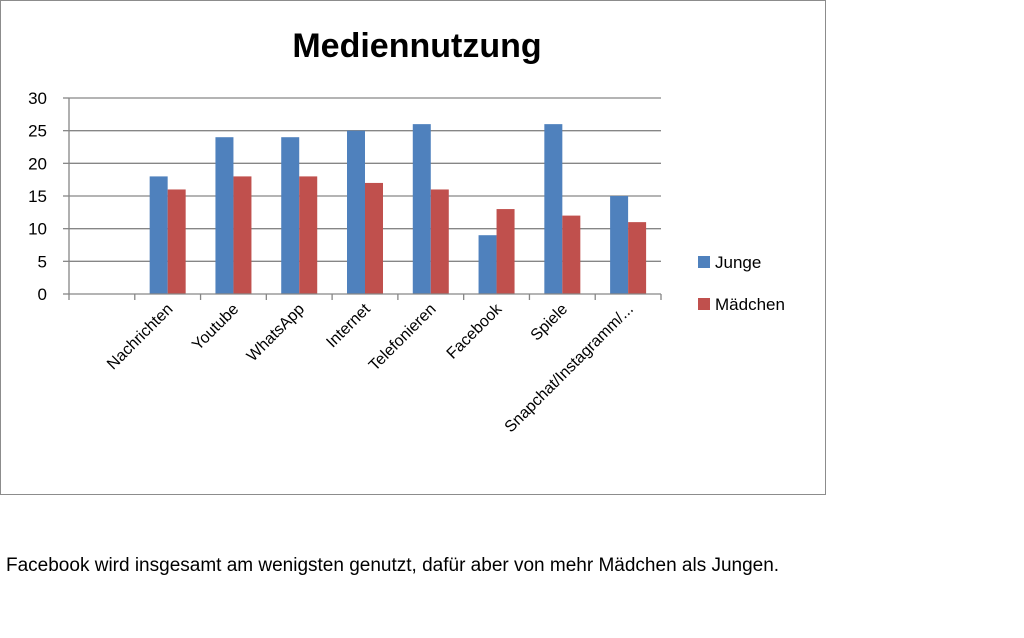 The height and width of the screenshot is (638, 1024). What do you see at coordinates (37, 98) in the screenshot?
I see `y-tick-label: 30` at bounding box center [37, 98].